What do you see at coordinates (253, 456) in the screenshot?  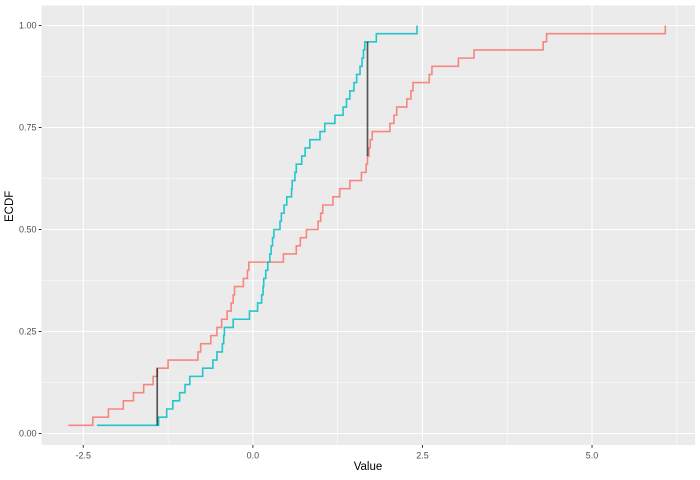 I see `x-tick-label: 0.0` at bounding box center [253, 456].